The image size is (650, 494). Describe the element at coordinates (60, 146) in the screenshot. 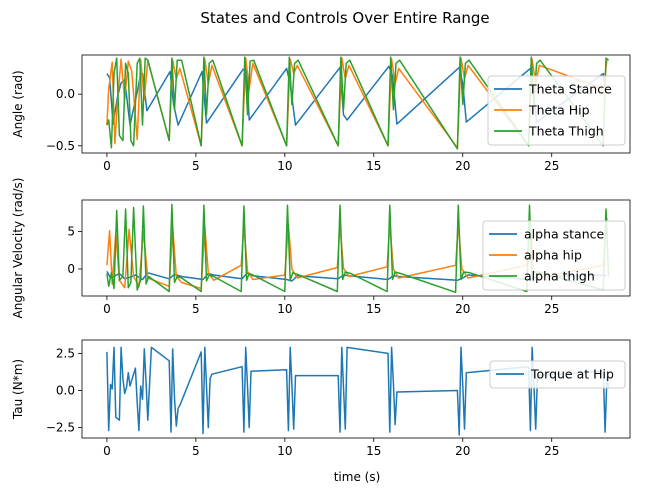

I see `y-tick-label: −0.5` at that location.